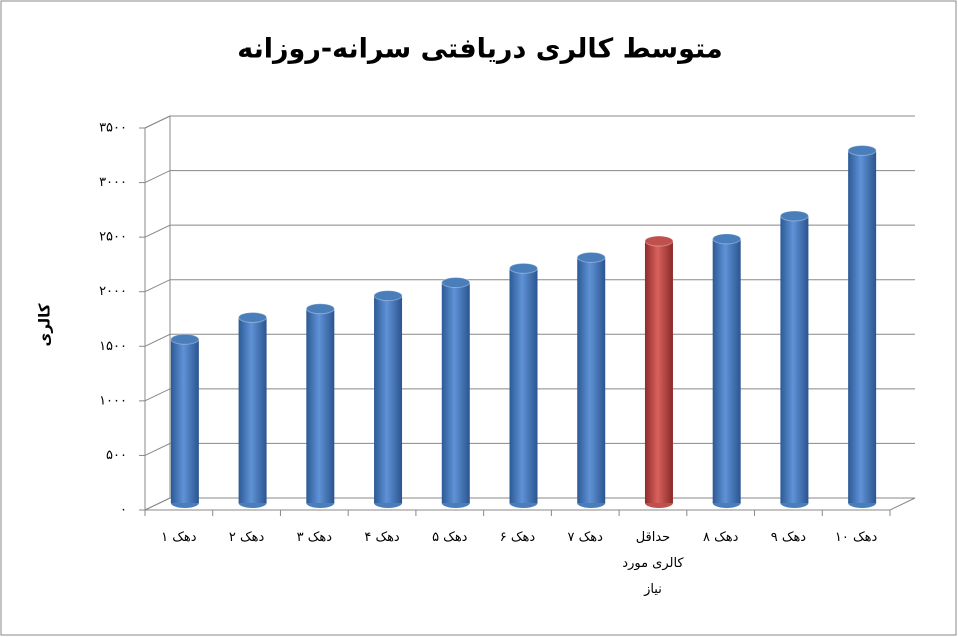 The height and width of the screenshot is (637, 958). I want to click on x-tick-label: دهک ۸, so click(720, 537).